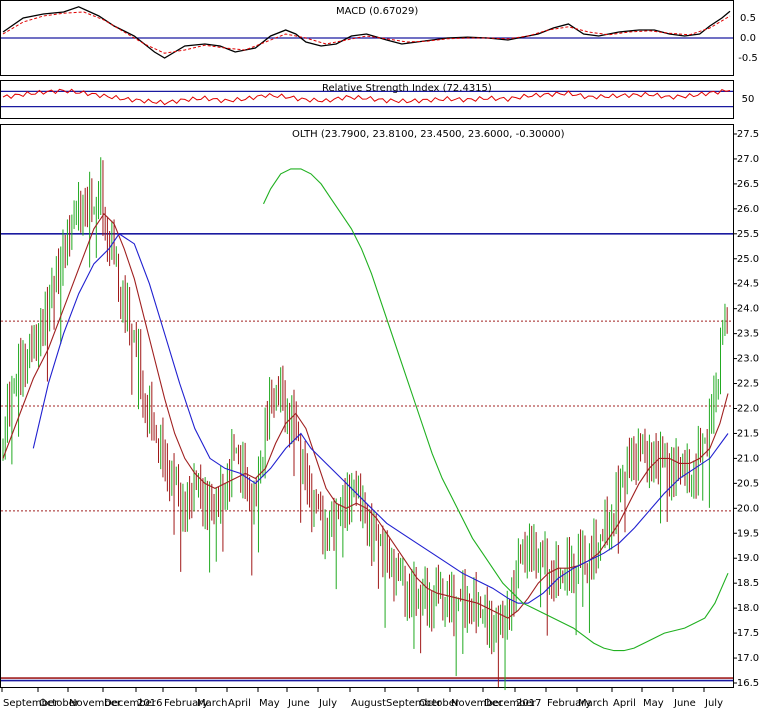 The image size is (763, 713). What do you see at coordinates (748, 259) in the screenshot?
I see `price-tick-label: 25.0` at bounding box center [748, 259].